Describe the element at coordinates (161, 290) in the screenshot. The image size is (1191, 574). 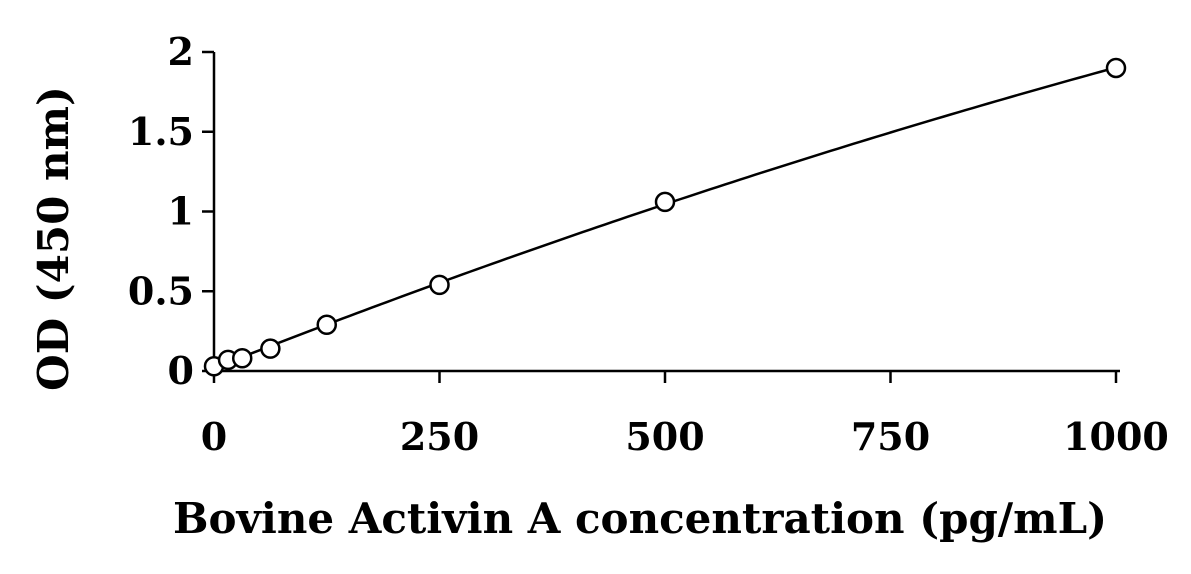
I see `y-tick-label: 0.5` at that location.